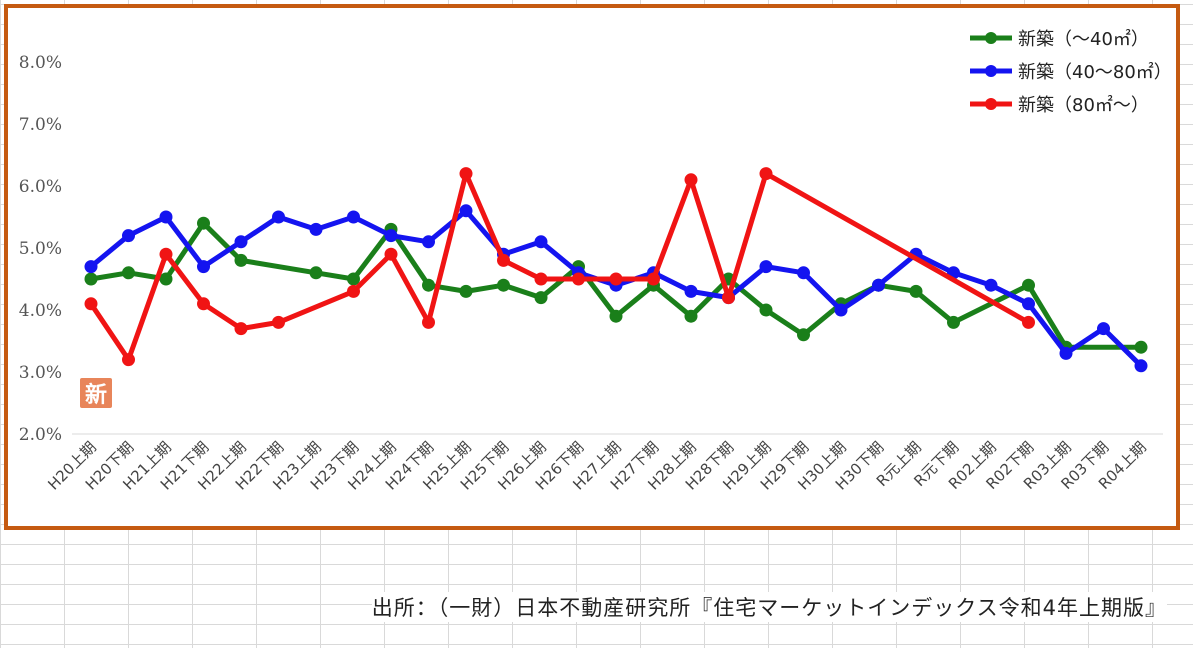  Describe the element at coordinates (40, 125) in the screenshot. I see `y-tick-label: 7.0%` at that location.